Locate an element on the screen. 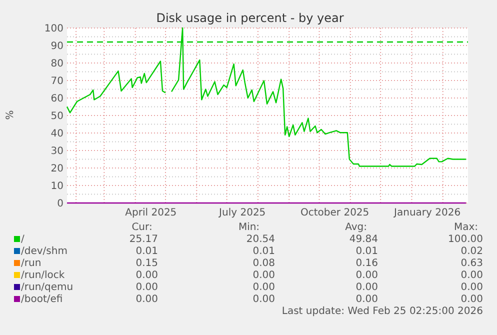  text: 0.15 is located at coordinates (147, 263).